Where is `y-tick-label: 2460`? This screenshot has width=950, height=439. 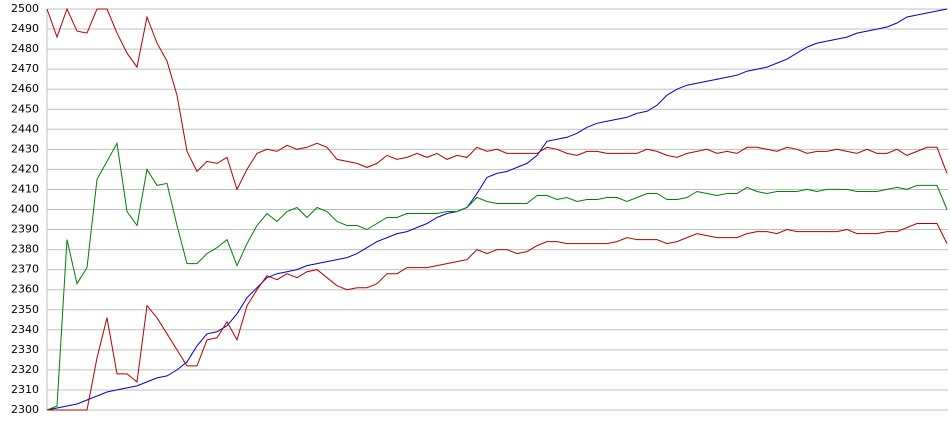
y-tick-label: 2460 is located at coordinates (25, 88).